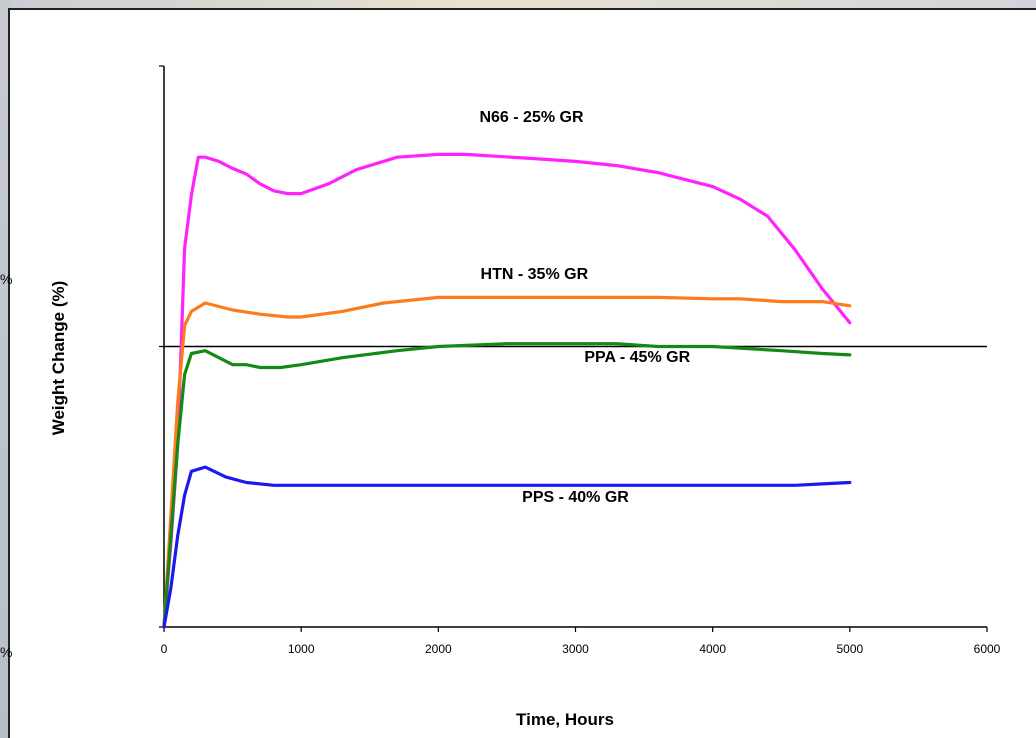 The width and height of the screenshot is (1036, 738). Describe the element at coordinates (565, 719) in the screenshot. I see `x-axis-title: Time, Hours` at that location.